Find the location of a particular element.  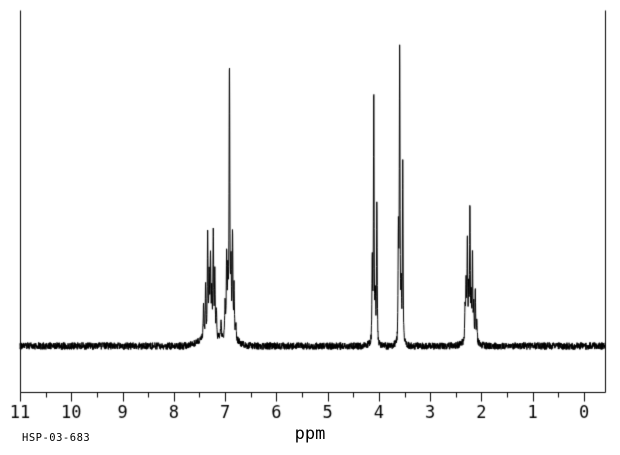

x-axis-title: ppm is located at coordinates (310, 434).